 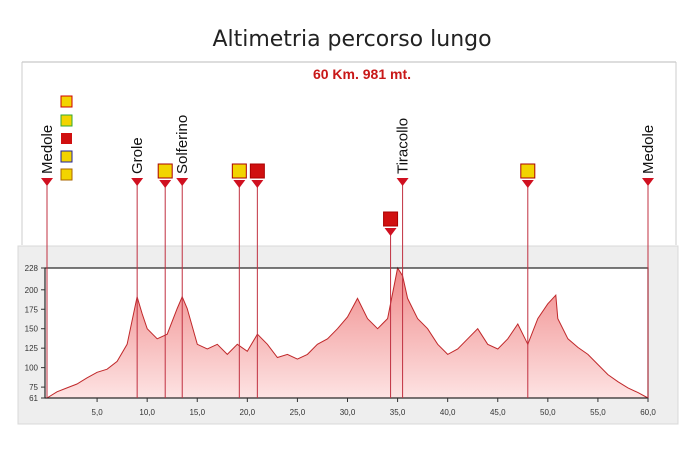 I want to click on x-tick-label: 60,0, so click(x=648, y=412).